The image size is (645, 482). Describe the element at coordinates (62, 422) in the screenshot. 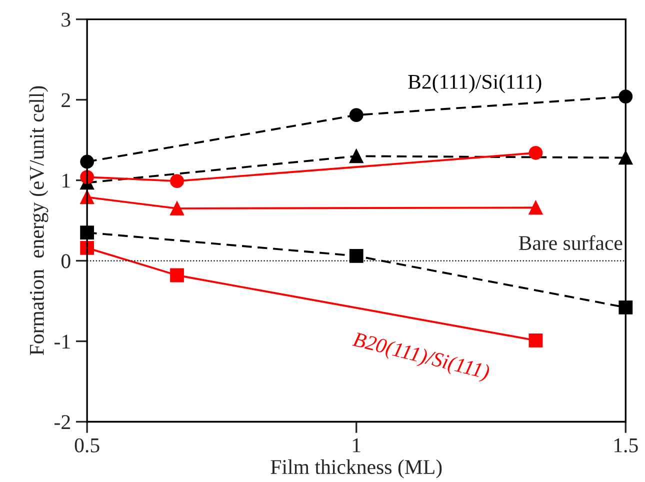

I see `y-tick-label: -2` at that location.